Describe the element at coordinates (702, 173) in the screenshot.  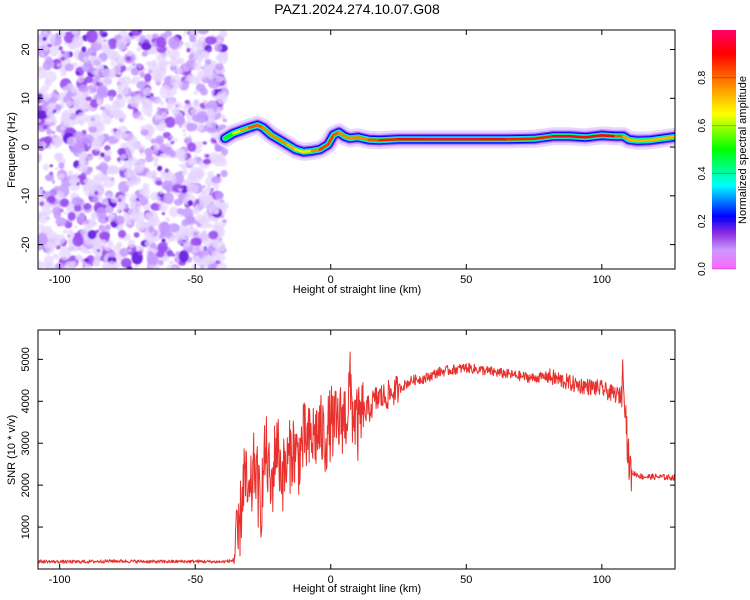
I see `colorbar-tick-label: 0.4` at that location.